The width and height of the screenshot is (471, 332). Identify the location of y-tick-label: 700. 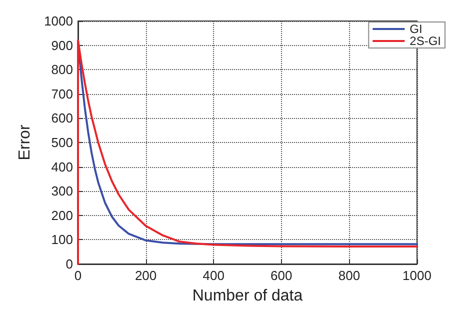
(62, 94).